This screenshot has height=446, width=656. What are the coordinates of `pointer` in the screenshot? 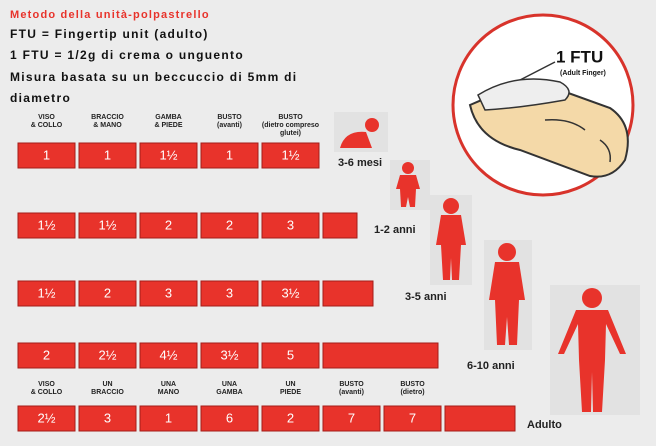 It's located at (537, 71).